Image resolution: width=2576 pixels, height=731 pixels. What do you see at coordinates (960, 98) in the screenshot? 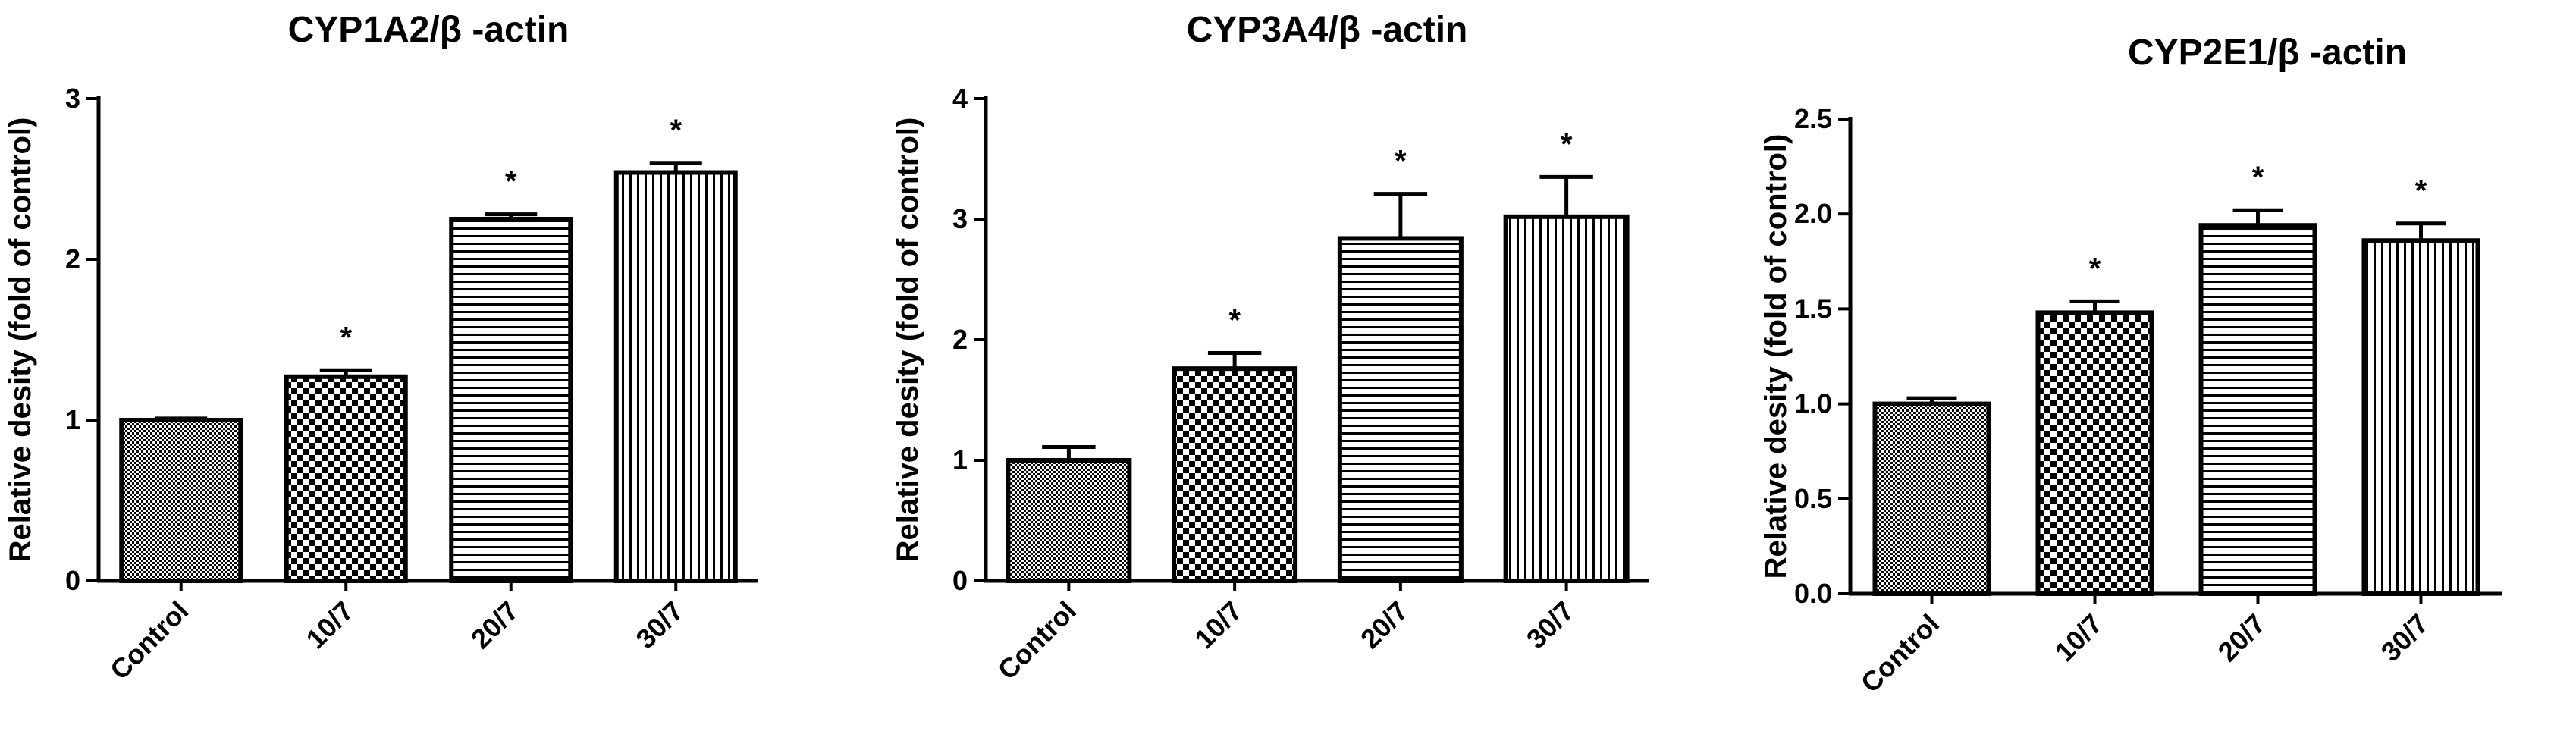
I see `y-tick-label: 4` at bounding box center [960, 98].